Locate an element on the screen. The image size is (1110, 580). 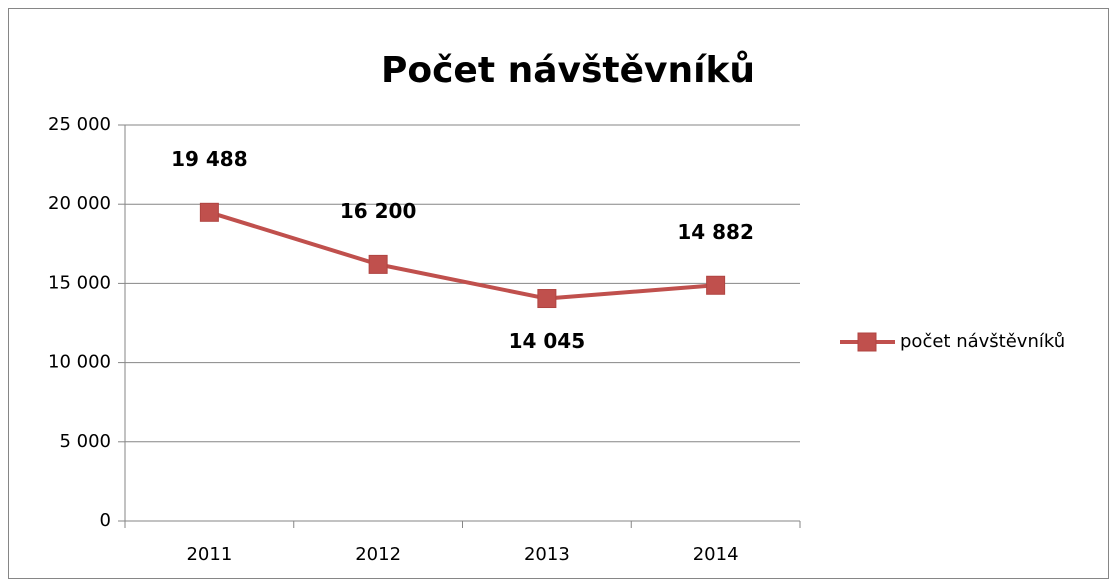
data-label: 14 882 is located at coordinates (715, 232).